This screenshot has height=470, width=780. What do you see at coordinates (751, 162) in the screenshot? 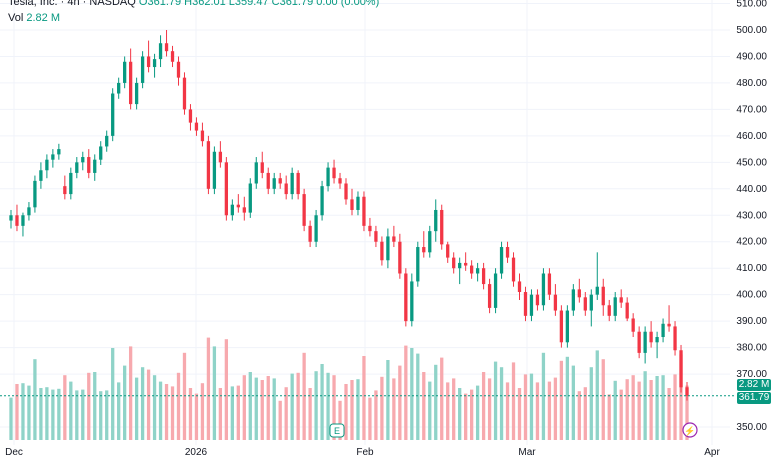
I see `price-tick-label: 450.00` at bounding box center [751, 162].